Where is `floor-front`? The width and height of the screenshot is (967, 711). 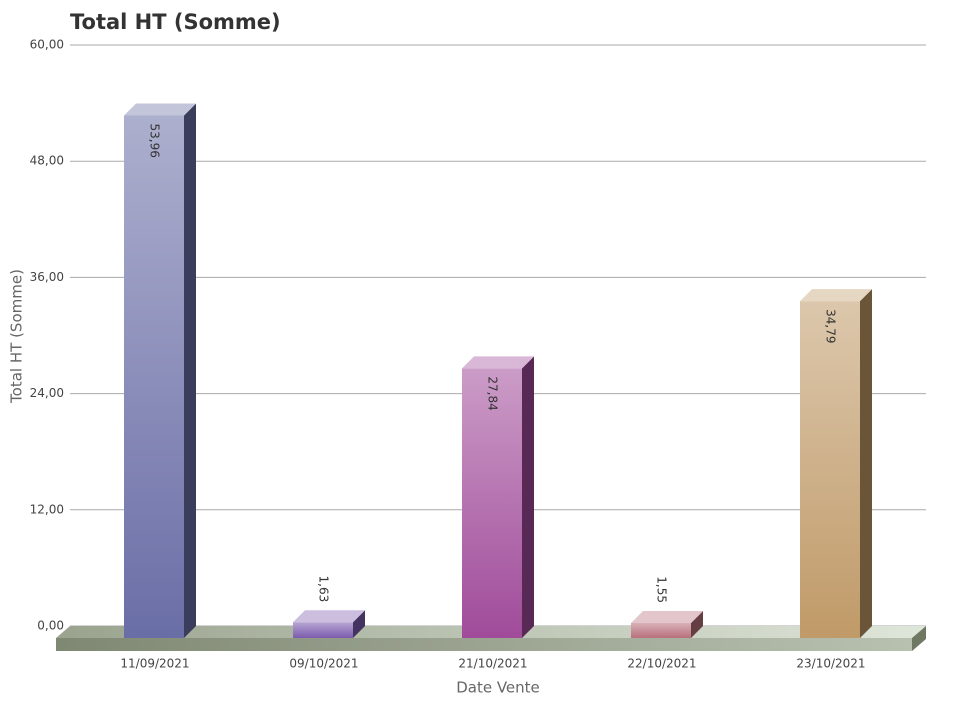 floor-front is located at coordinates (484, 644).